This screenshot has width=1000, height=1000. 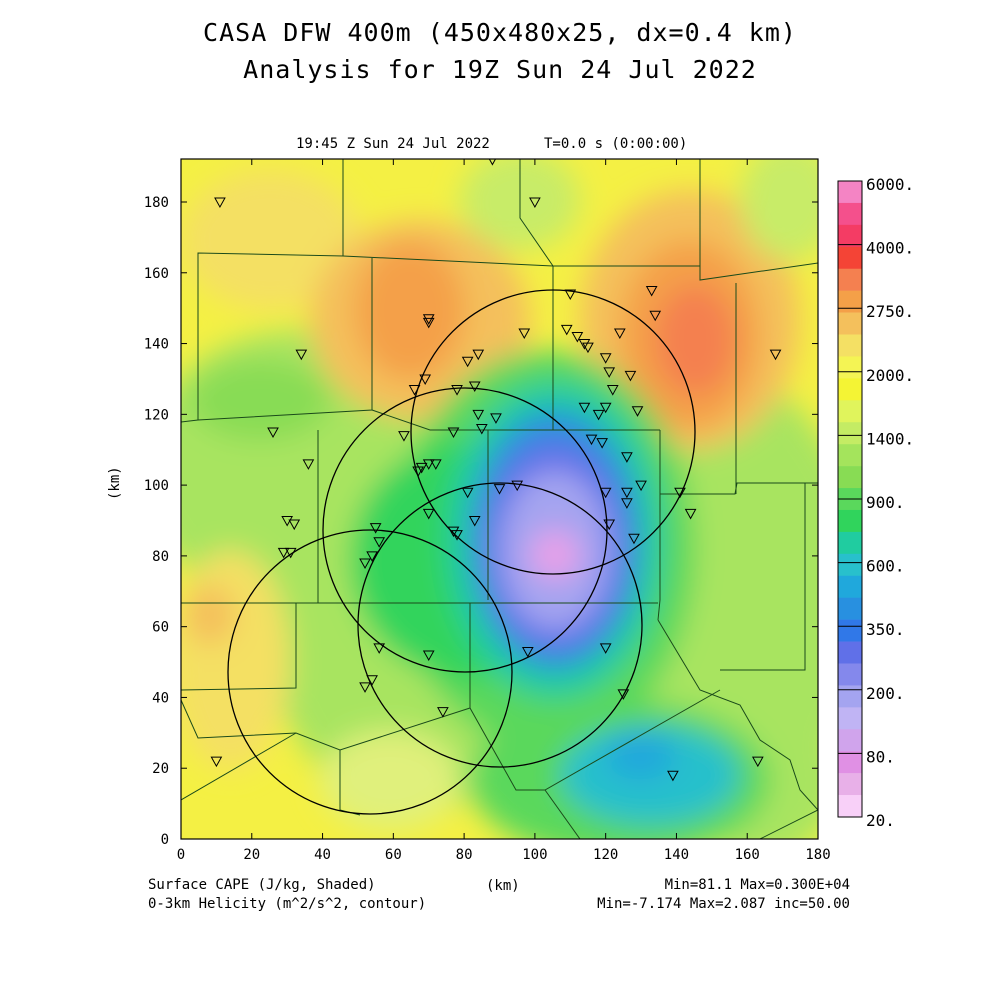 I want to click on y-axis-label: (km), so click(x=115, y=483).